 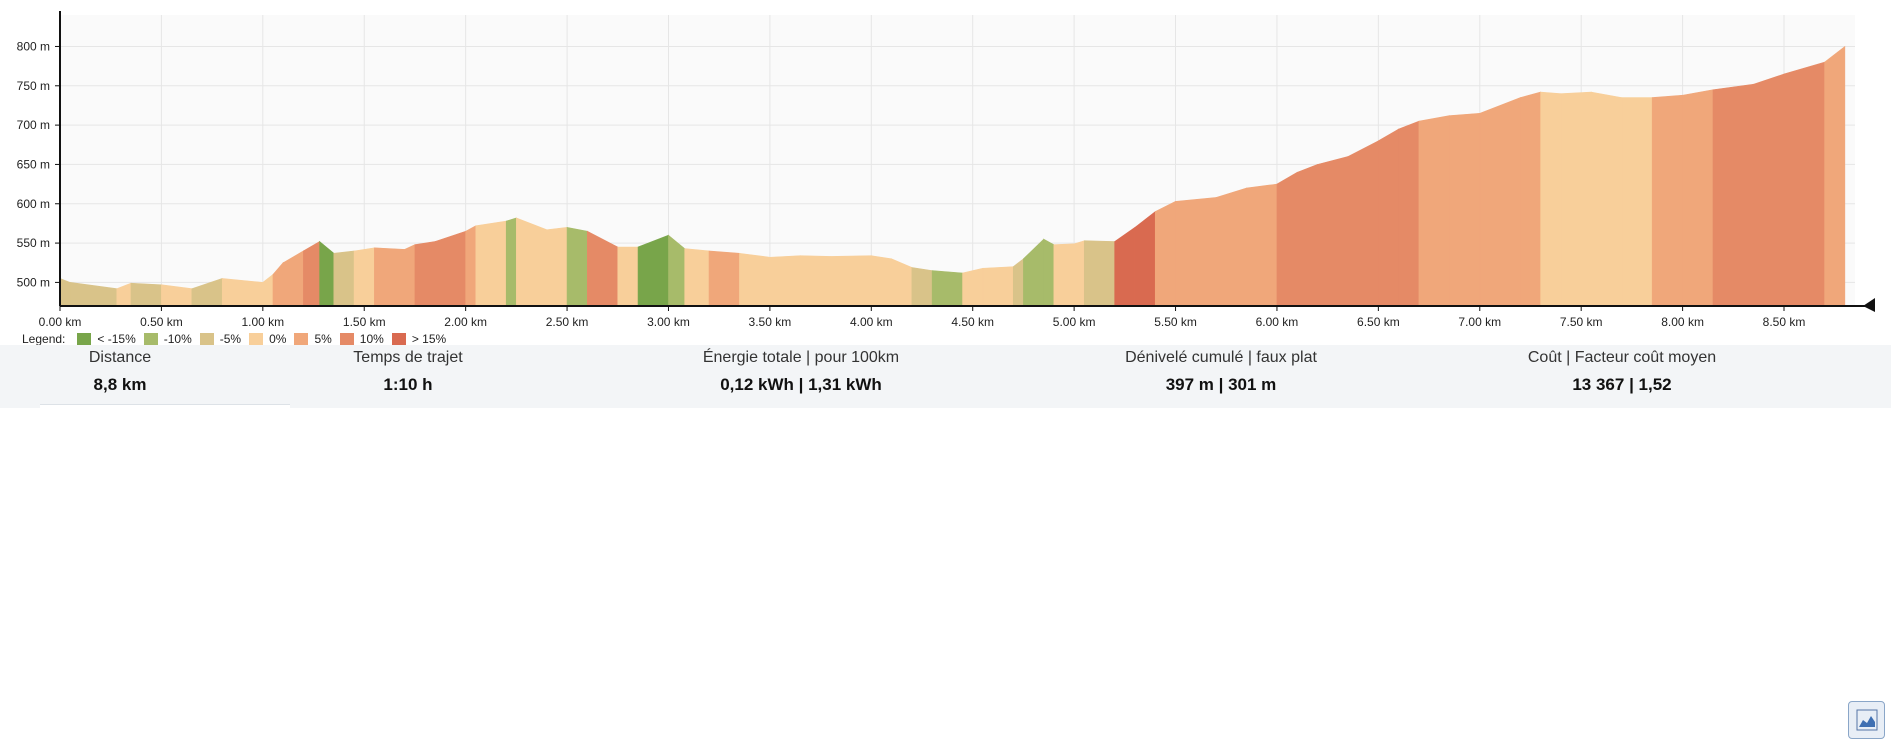 What do you see at coordinates (33, 282) in the screenshot?
I see `y-tick-label: 500 m` at bounding box center [33, 282].